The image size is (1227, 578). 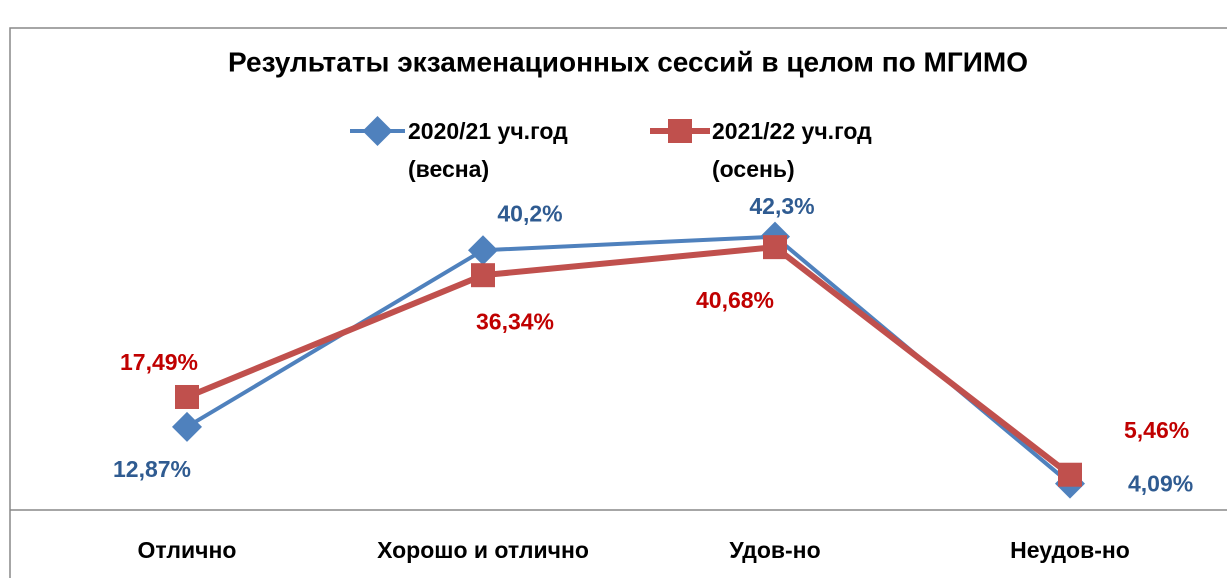 I want to click on legend-label: 2020/21 уч.год (весна), so click(x=488, y=150).